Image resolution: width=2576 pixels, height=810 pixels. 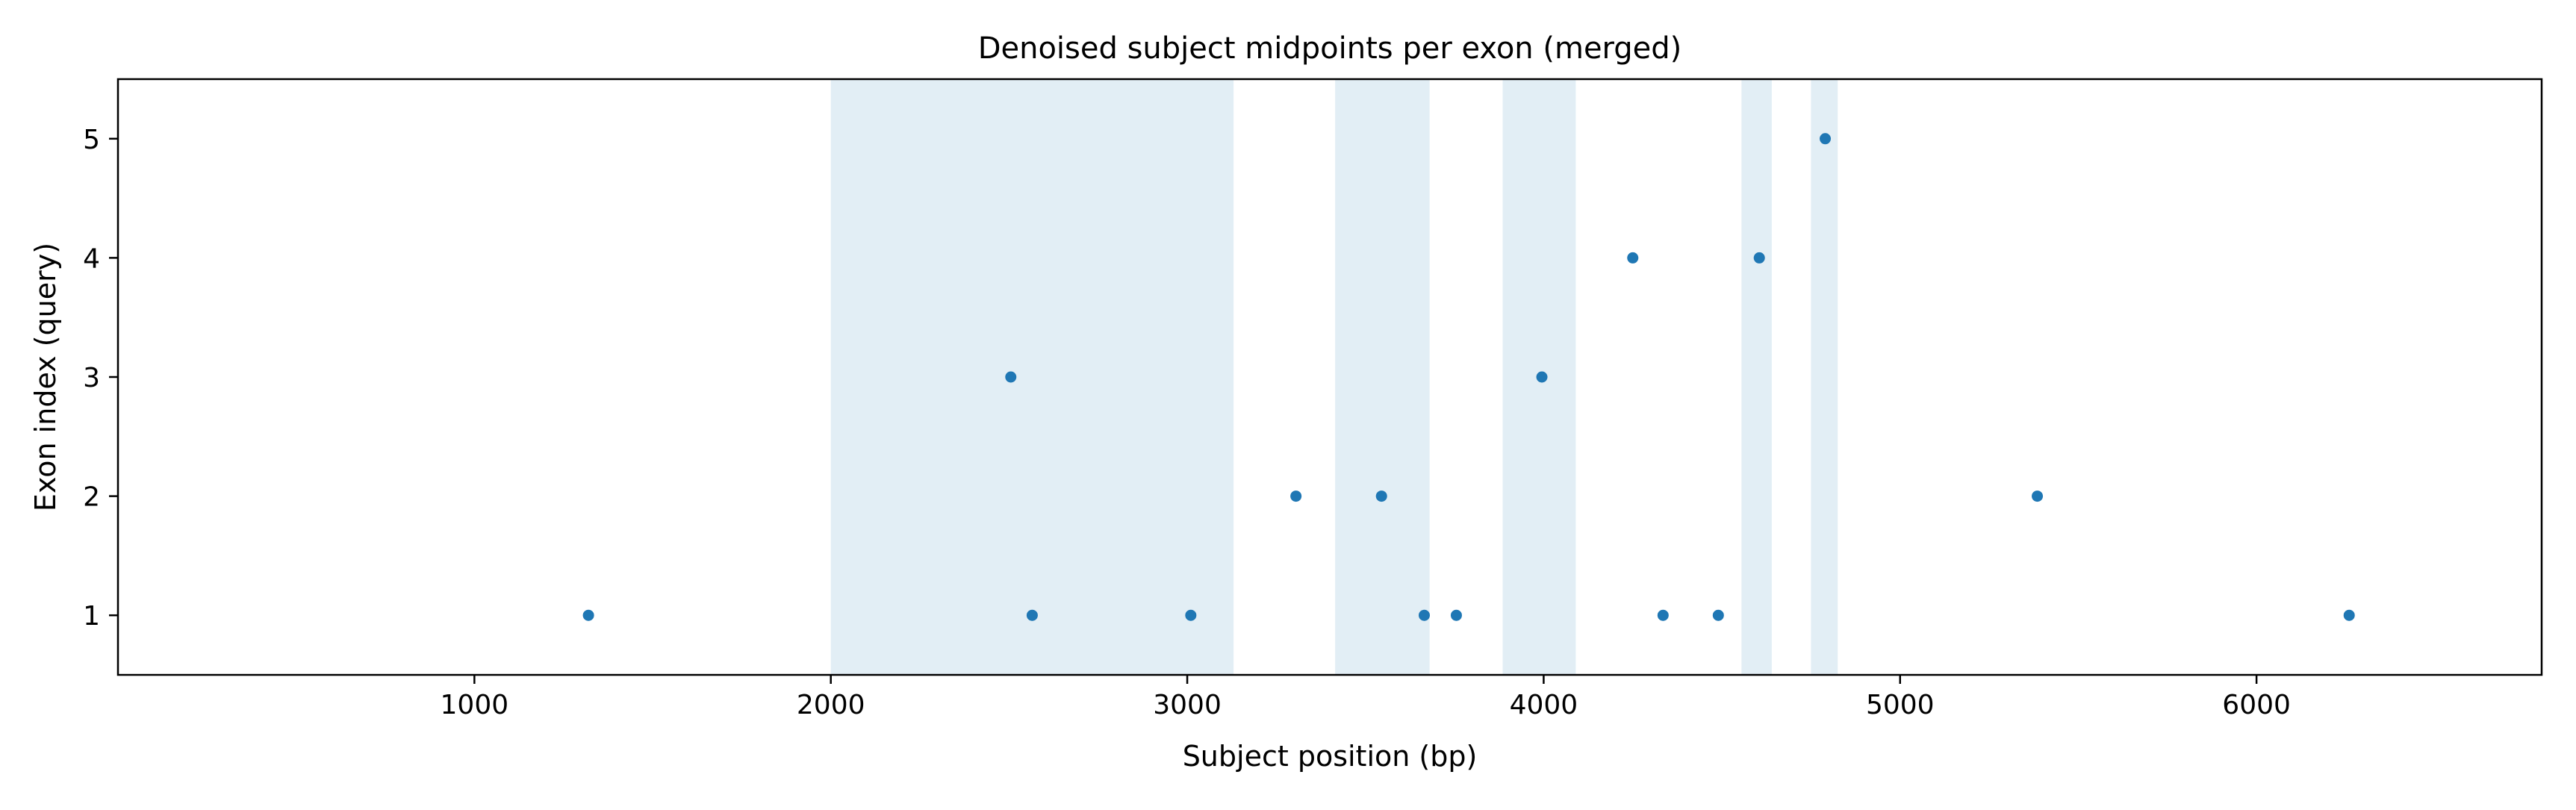 What do you see at coordinates (1366, 697) in the screenshot?
I see `x-axis-ticks: 1000 2000 3000 4000 5000 6000` at bounding box center [1366, 697].